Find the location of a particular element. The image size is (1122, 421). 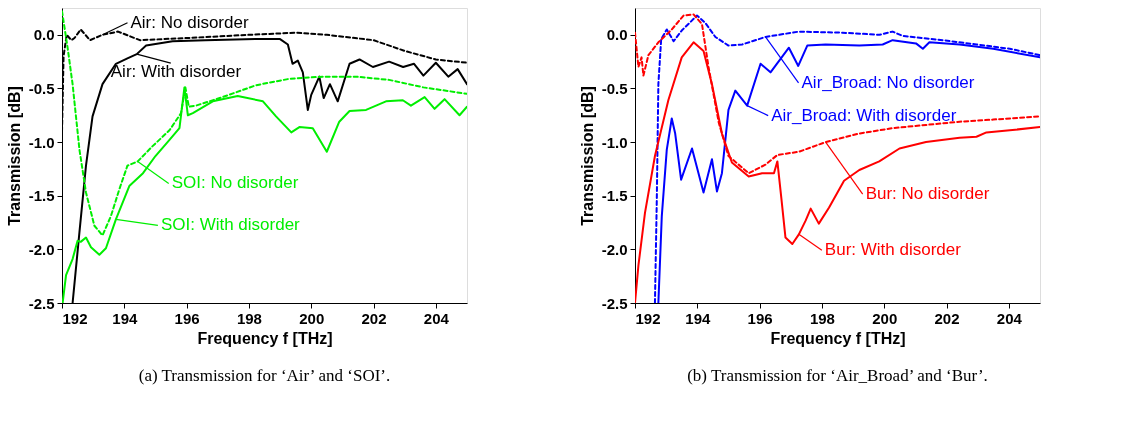

annotation: Bur: With disorder is located at coordinates (893, 250).